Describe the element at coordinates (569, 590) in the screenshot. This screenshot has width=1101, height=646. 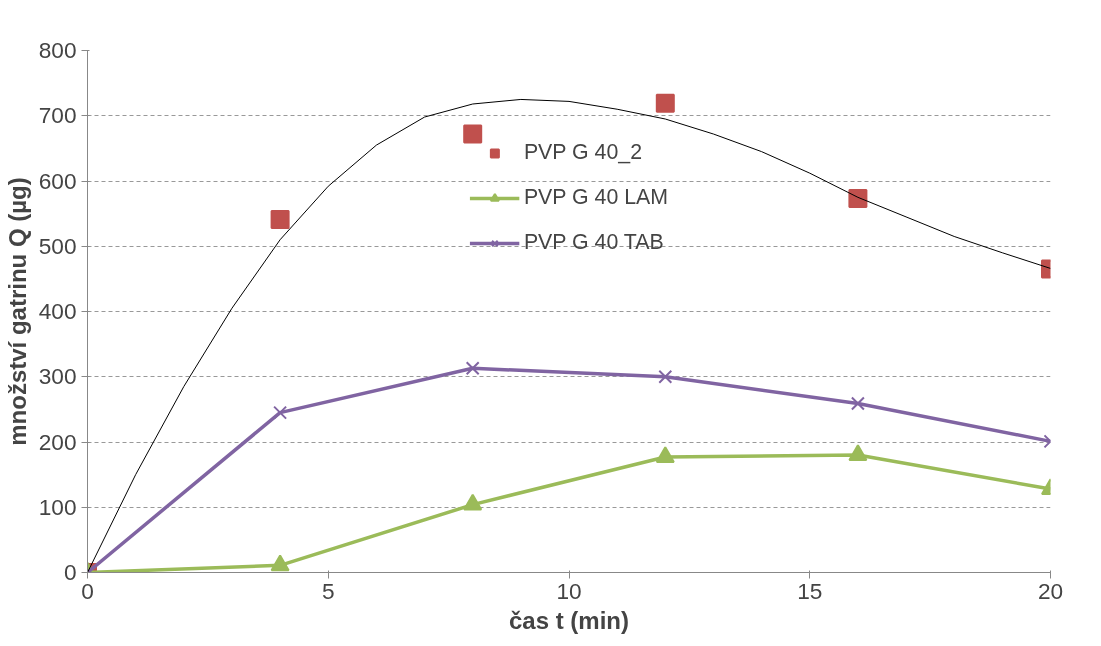
I see `x-tick-label: 10` at that location.